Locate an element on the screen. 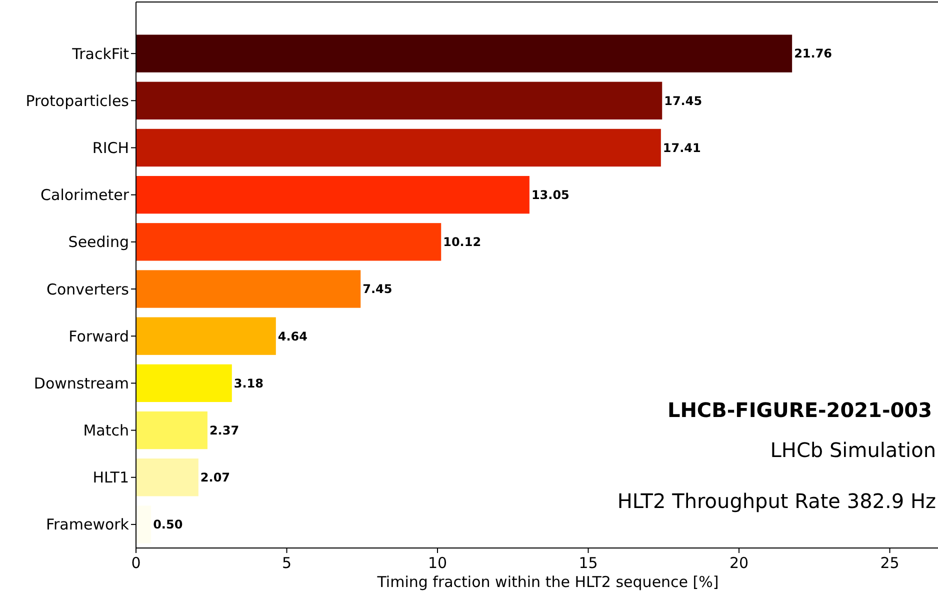 Image resolution: width=938 pixels, height=591 pixels. y-tick-label: Framework is located at coordinates (88, 525).